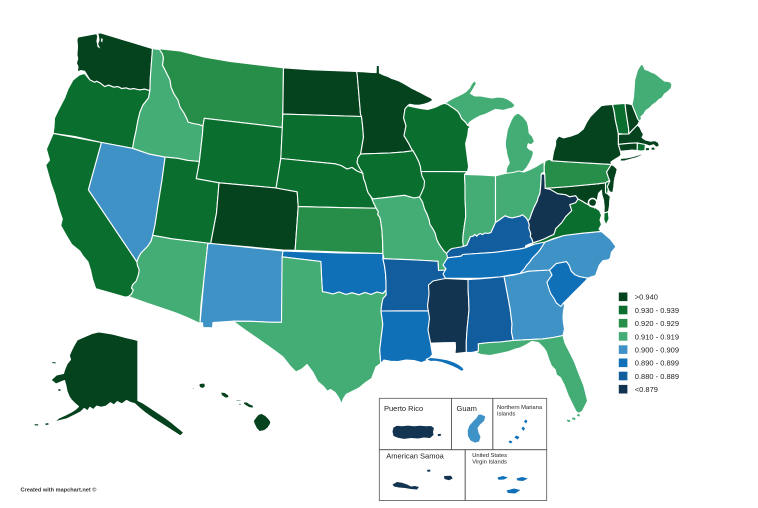 This screenshot has height=508, width=758. Describe the element at coordinates (415, 456) in the screenshot. I see `svg-text: American Samoa` at that location.